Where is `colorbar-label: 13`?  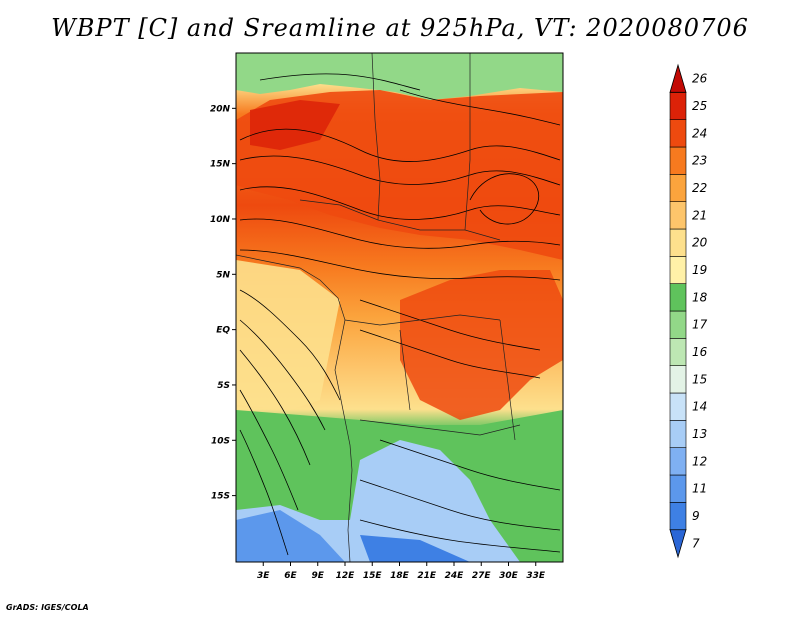
colorbar-label: 13 is located at coordinates (699, 434).